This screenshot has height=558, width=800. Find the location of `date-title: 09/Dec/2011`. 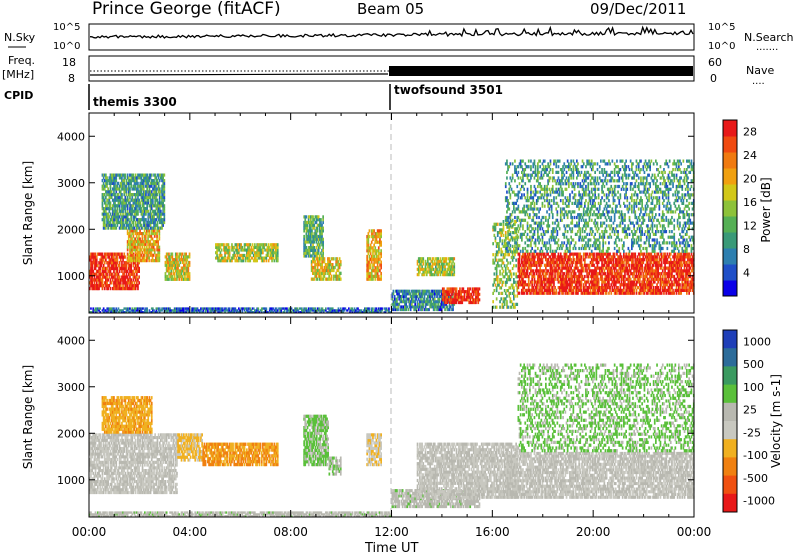

date-title: 09/Dec/2011 is located at coordinates (638, 9).